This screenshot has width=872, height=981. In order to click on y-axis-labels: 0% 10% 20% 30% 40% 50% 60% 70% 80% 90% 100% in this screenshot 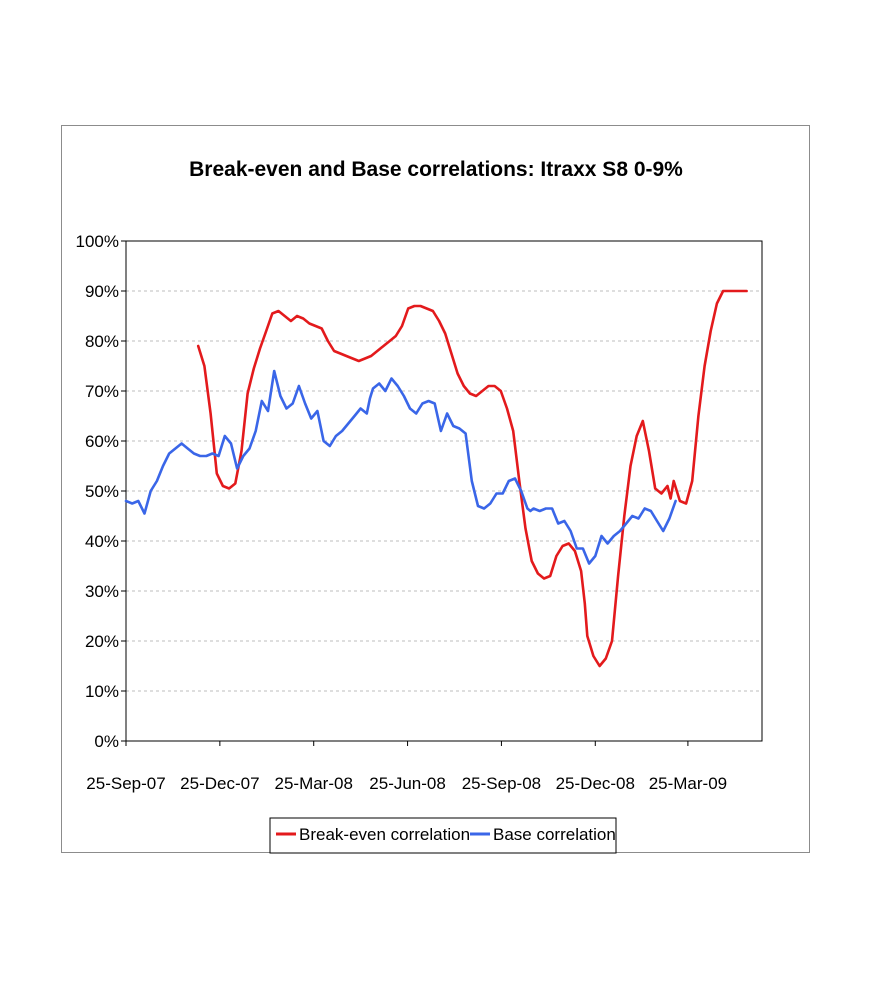, I will do `click(97, 491)`.